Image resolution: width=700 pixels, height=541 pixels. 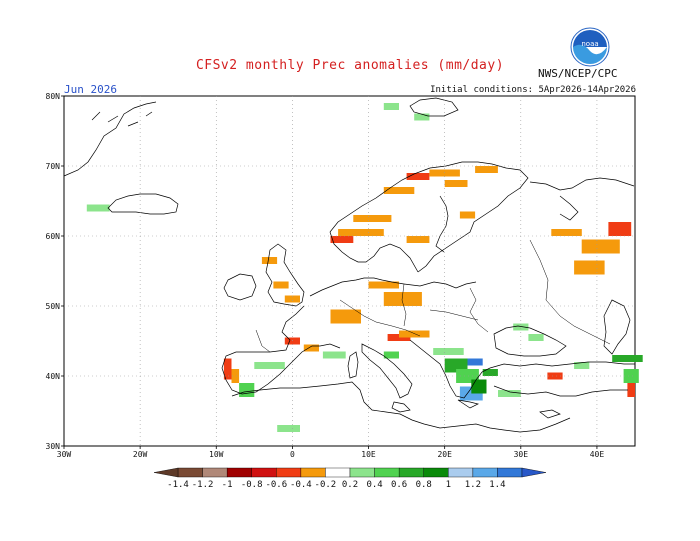 What do you see at coordinates (350, 65) in the screenshot?
I see `map-title: CFSv2 monthly Prec anomalies (mm/day)` at bounding box center [350, 65].